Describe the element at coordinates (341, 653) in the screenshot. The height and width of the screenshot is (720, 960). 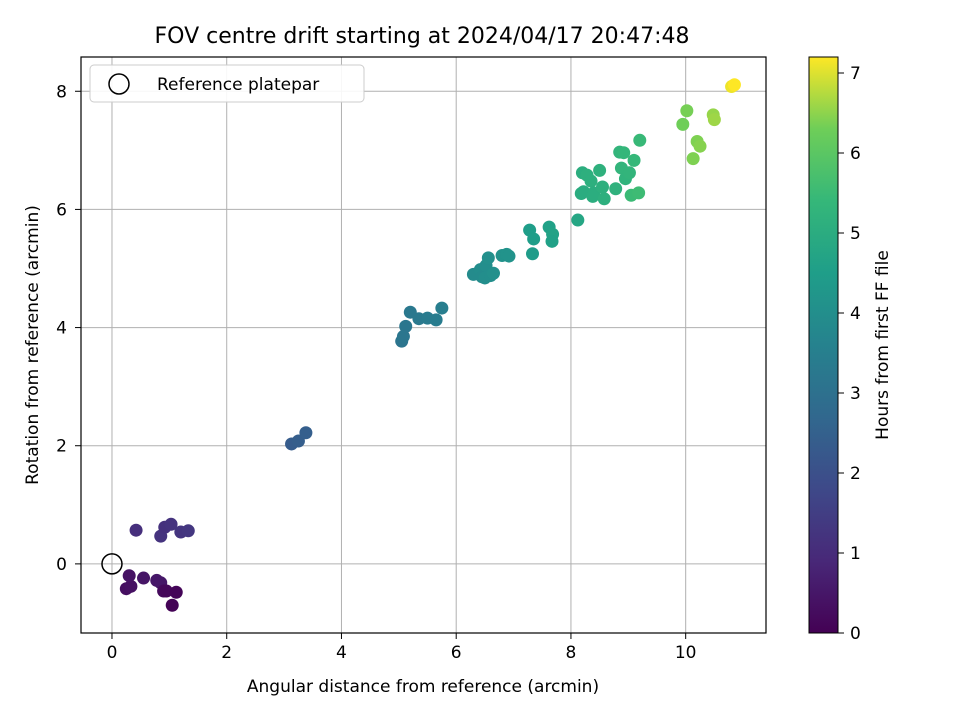
I see `x-tick-label: 4` at that location.